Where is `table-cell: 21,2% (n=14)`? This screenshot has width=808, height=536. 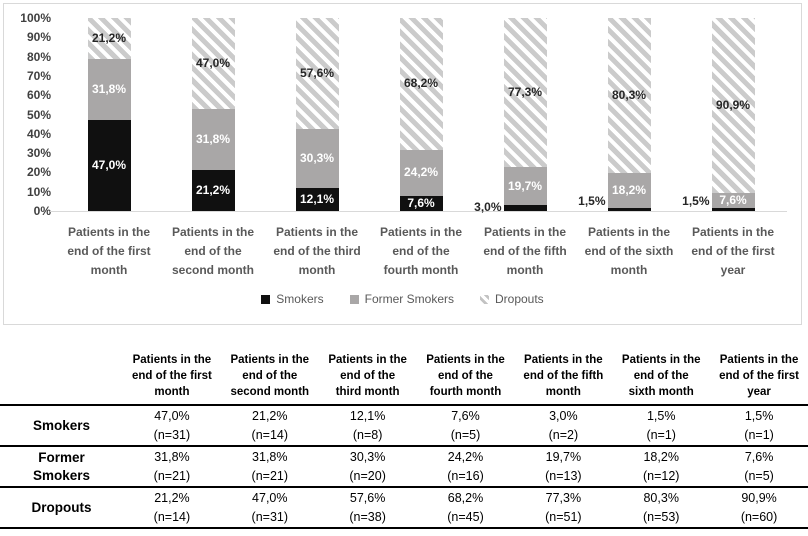
table-cell: 21,2% (n=14) is located at coordinates (269, 426).